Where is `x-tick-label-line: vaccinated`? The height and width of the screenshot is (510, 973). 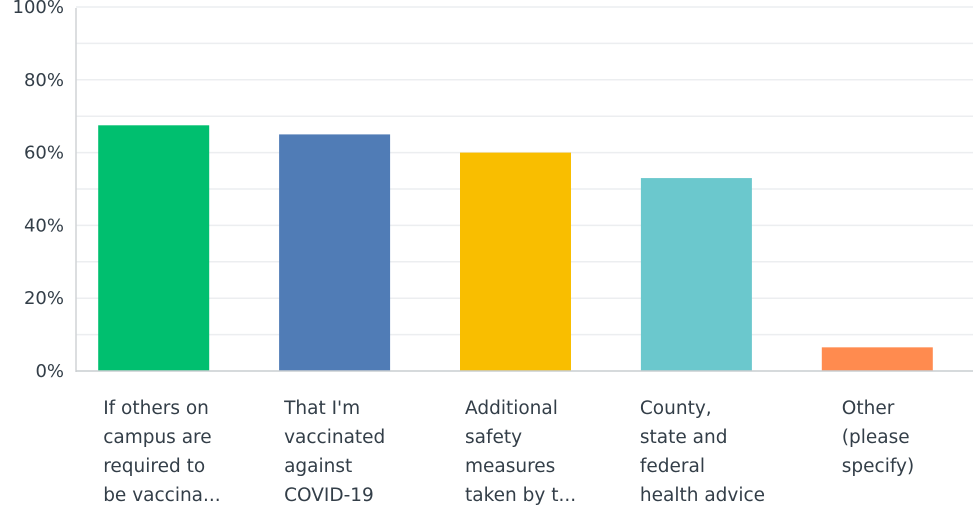 x-tick-label-line: vaccinated is located at coordinates (335, 437).